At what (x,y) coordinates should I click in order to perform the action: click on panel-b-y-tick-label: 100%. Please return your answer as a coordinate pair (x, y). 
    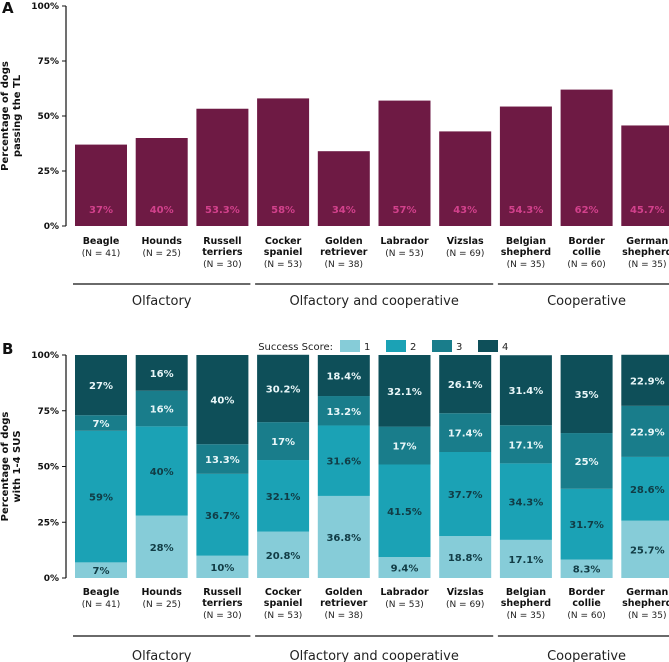
    Looking at the image, I should click on (45, 356).